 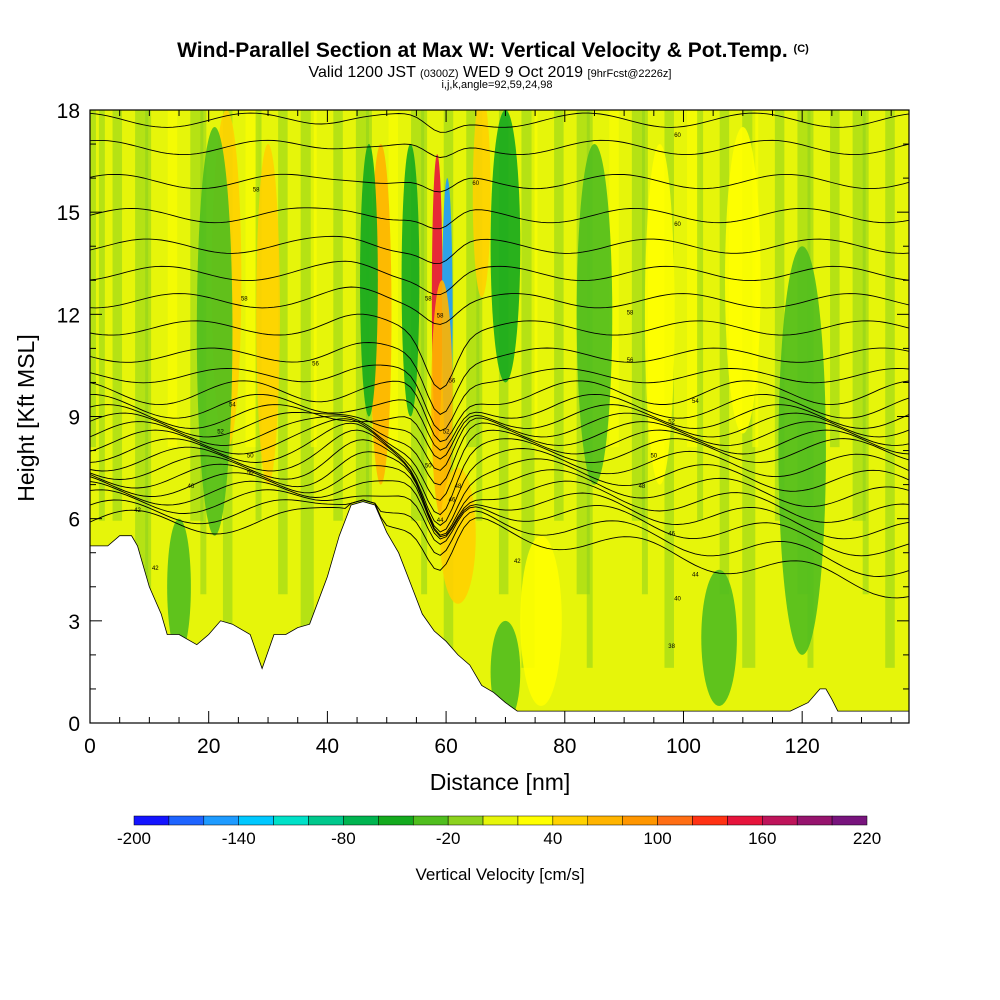 What do you see at coordinates (134, 838) in the screenshot?
I see `colorbar-tick-label: -200` at bounding box center [134, 838].